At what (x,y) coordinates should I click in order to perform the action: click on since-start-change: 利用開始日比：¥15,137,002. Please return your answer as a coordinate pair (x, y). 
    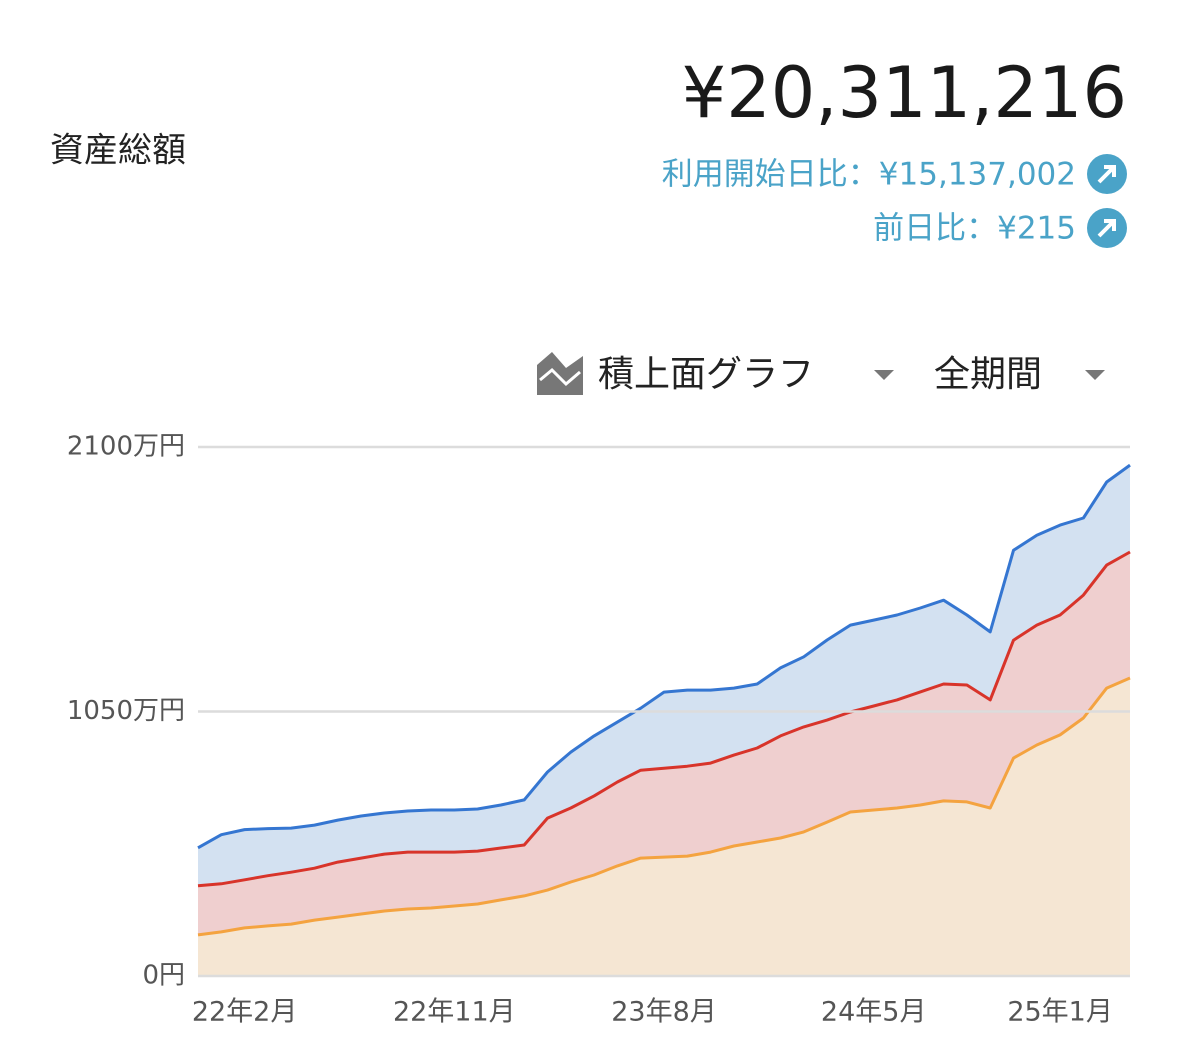
    Looking at the image, I should click on (869, 175).